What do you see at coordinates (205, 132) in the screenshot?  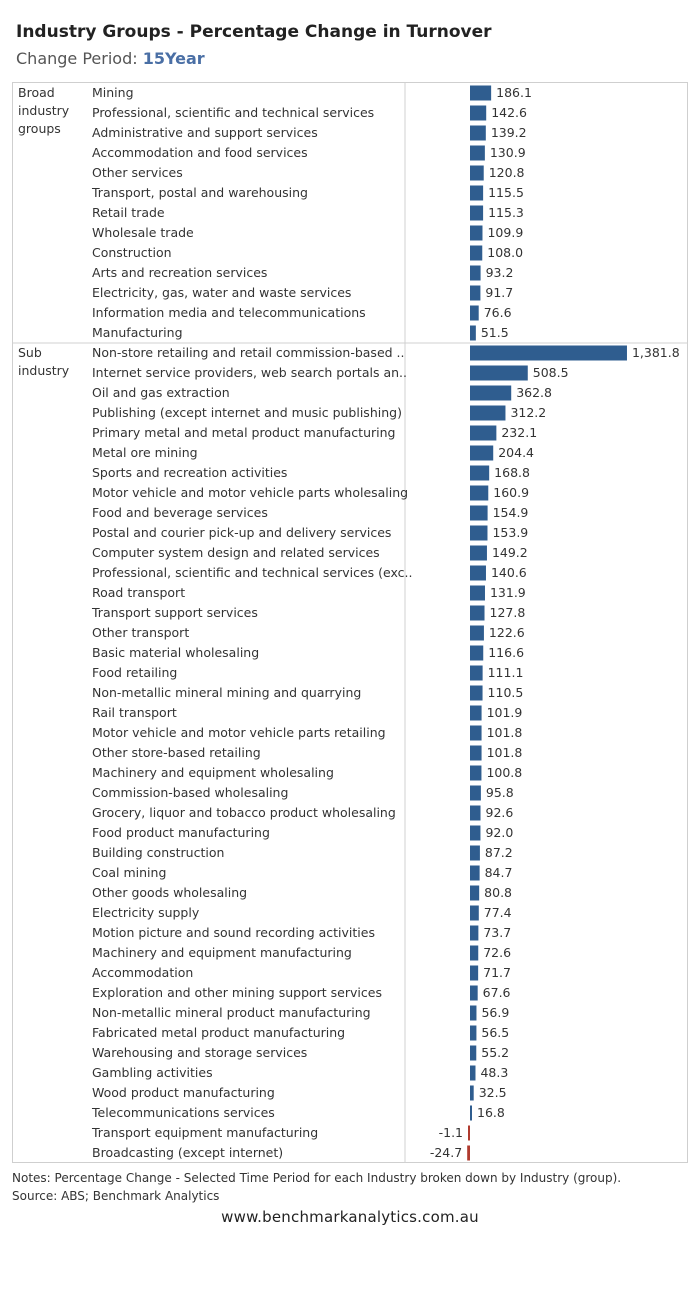 I see `category-label: Administrative and support services` at bounding box center [205, 132].